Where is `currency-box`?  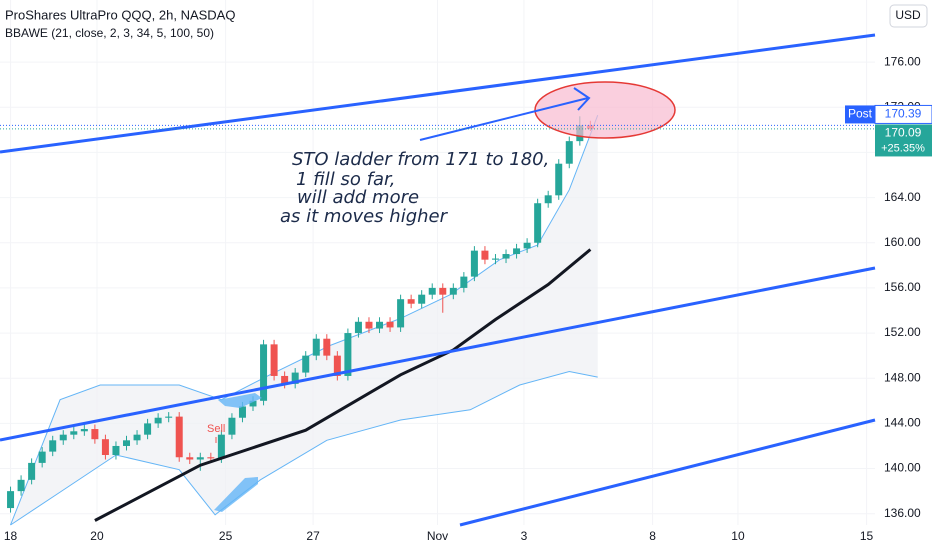
currency-box is located at coordinates (908, 16).